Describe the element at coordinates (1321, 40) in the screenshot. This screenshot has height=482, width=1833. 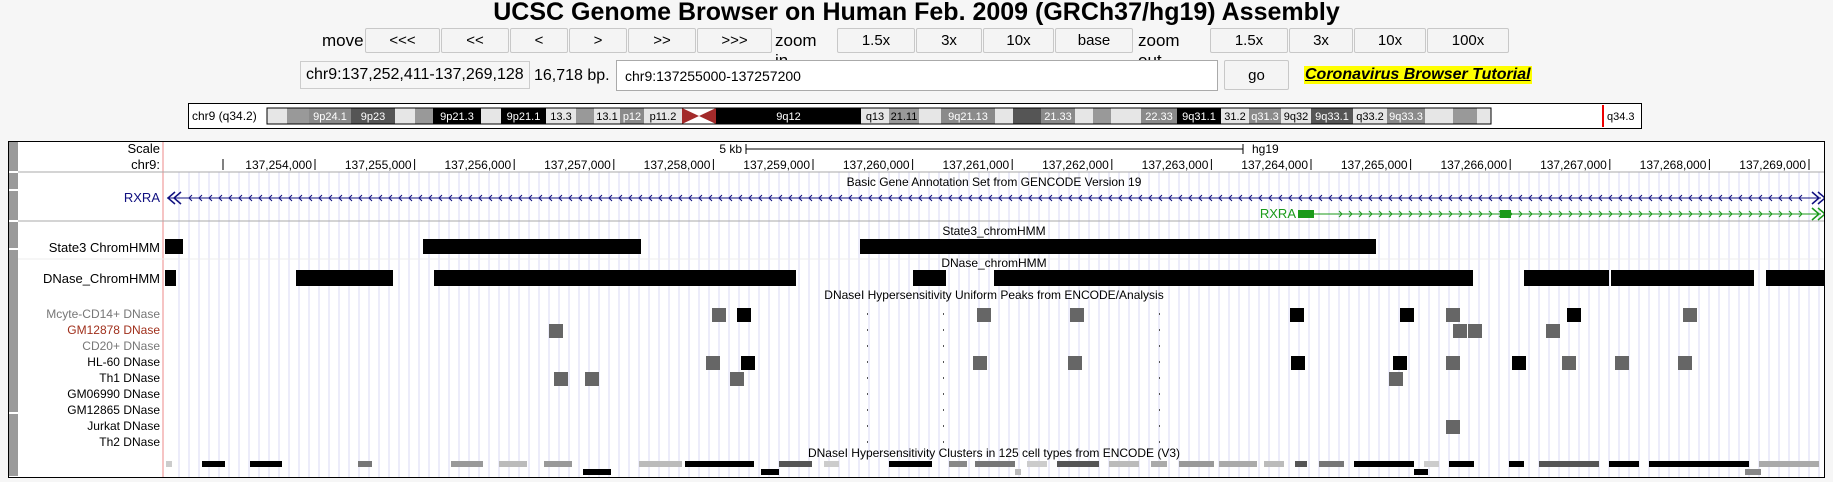
I see `zoom-out-3x-button: 3x` at that location.